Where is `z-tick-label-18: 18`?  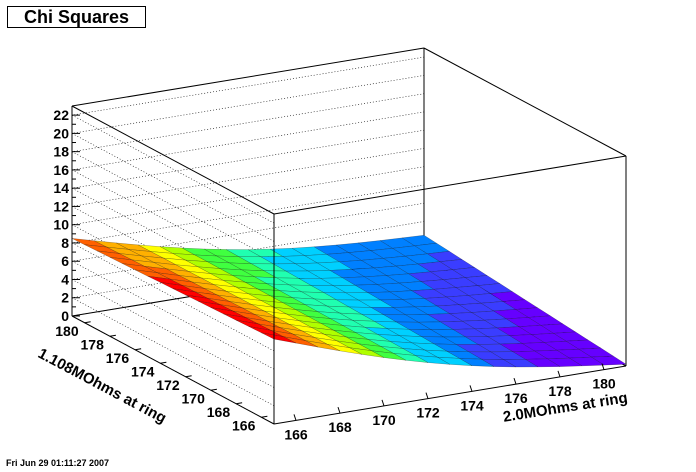
z-tick-label-18: 18 is located at coordinates (61, 152).